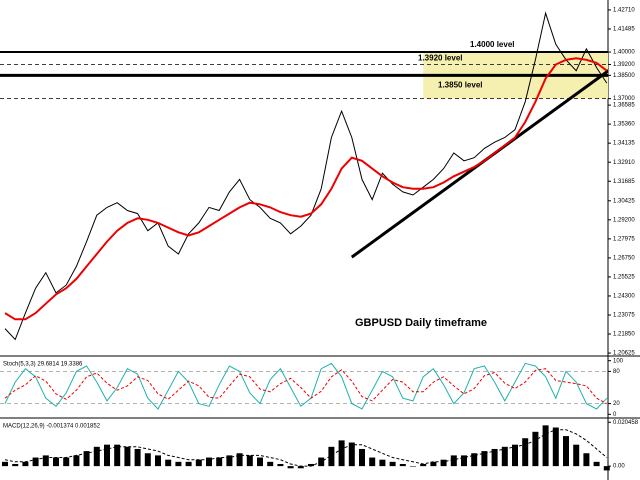  What do you see at coordinates (624, 182) in the screenshot?
I see `y-tick-label: 1.31685` at bounding box center [624, 182].